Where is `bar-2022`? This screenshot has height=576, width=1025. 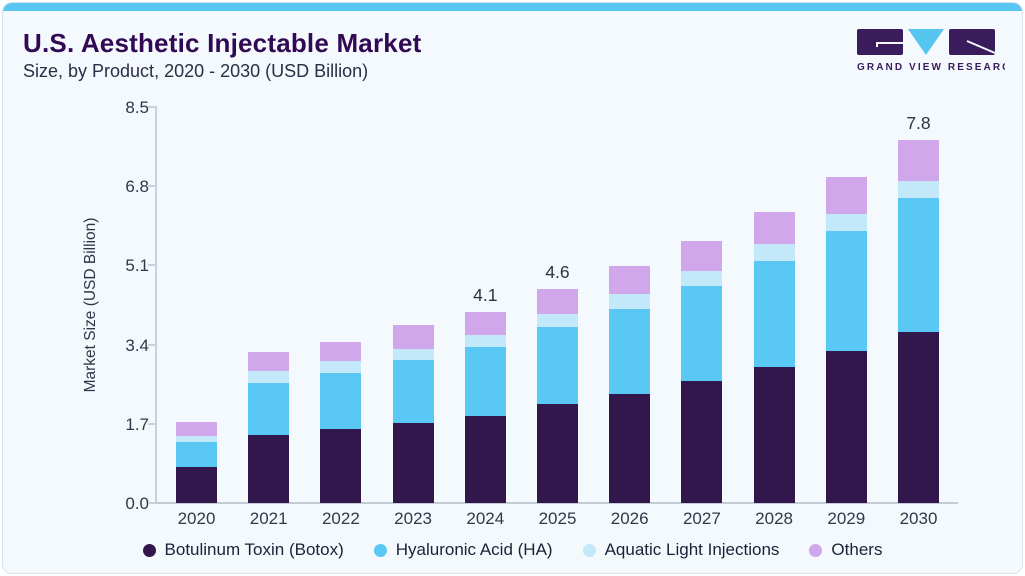
bar-2022 is located at coordinates (341, 422).